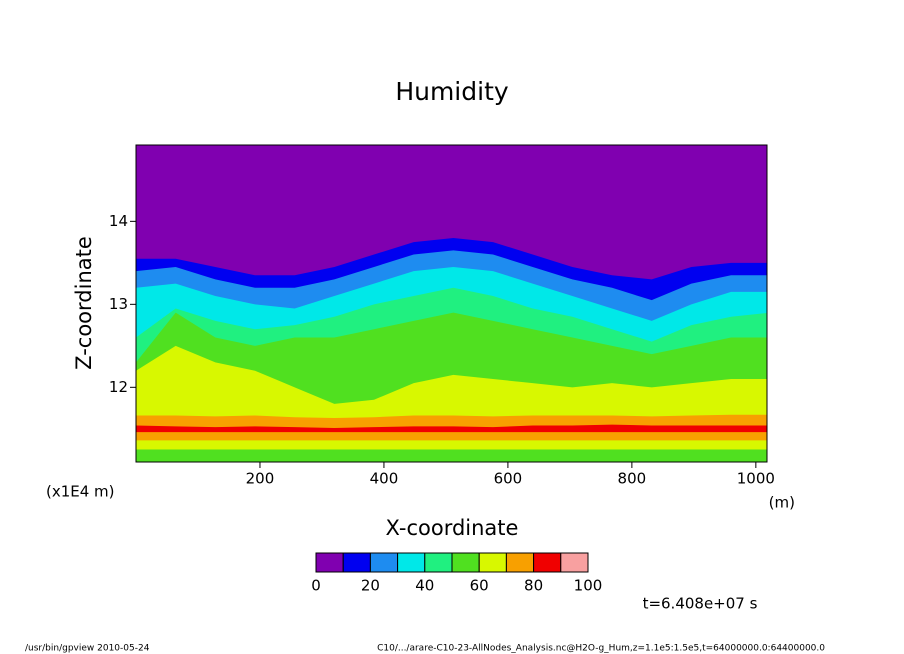  What do you see at coordinates (452, 528) in the screenshot?
I see `x-axis-label: X-coordinate` at bounding box center [452, 528].